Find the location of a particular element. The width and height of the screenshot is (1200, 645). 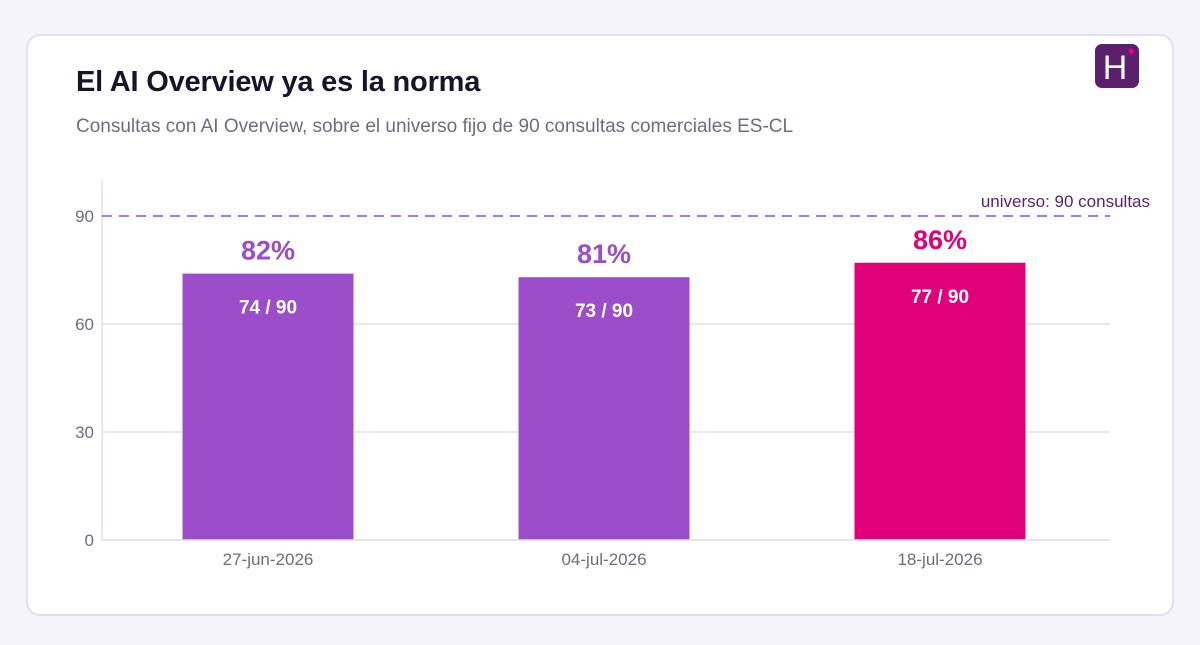

x-category-label: 04-jul-2026 is located at coordinates (603, 559).